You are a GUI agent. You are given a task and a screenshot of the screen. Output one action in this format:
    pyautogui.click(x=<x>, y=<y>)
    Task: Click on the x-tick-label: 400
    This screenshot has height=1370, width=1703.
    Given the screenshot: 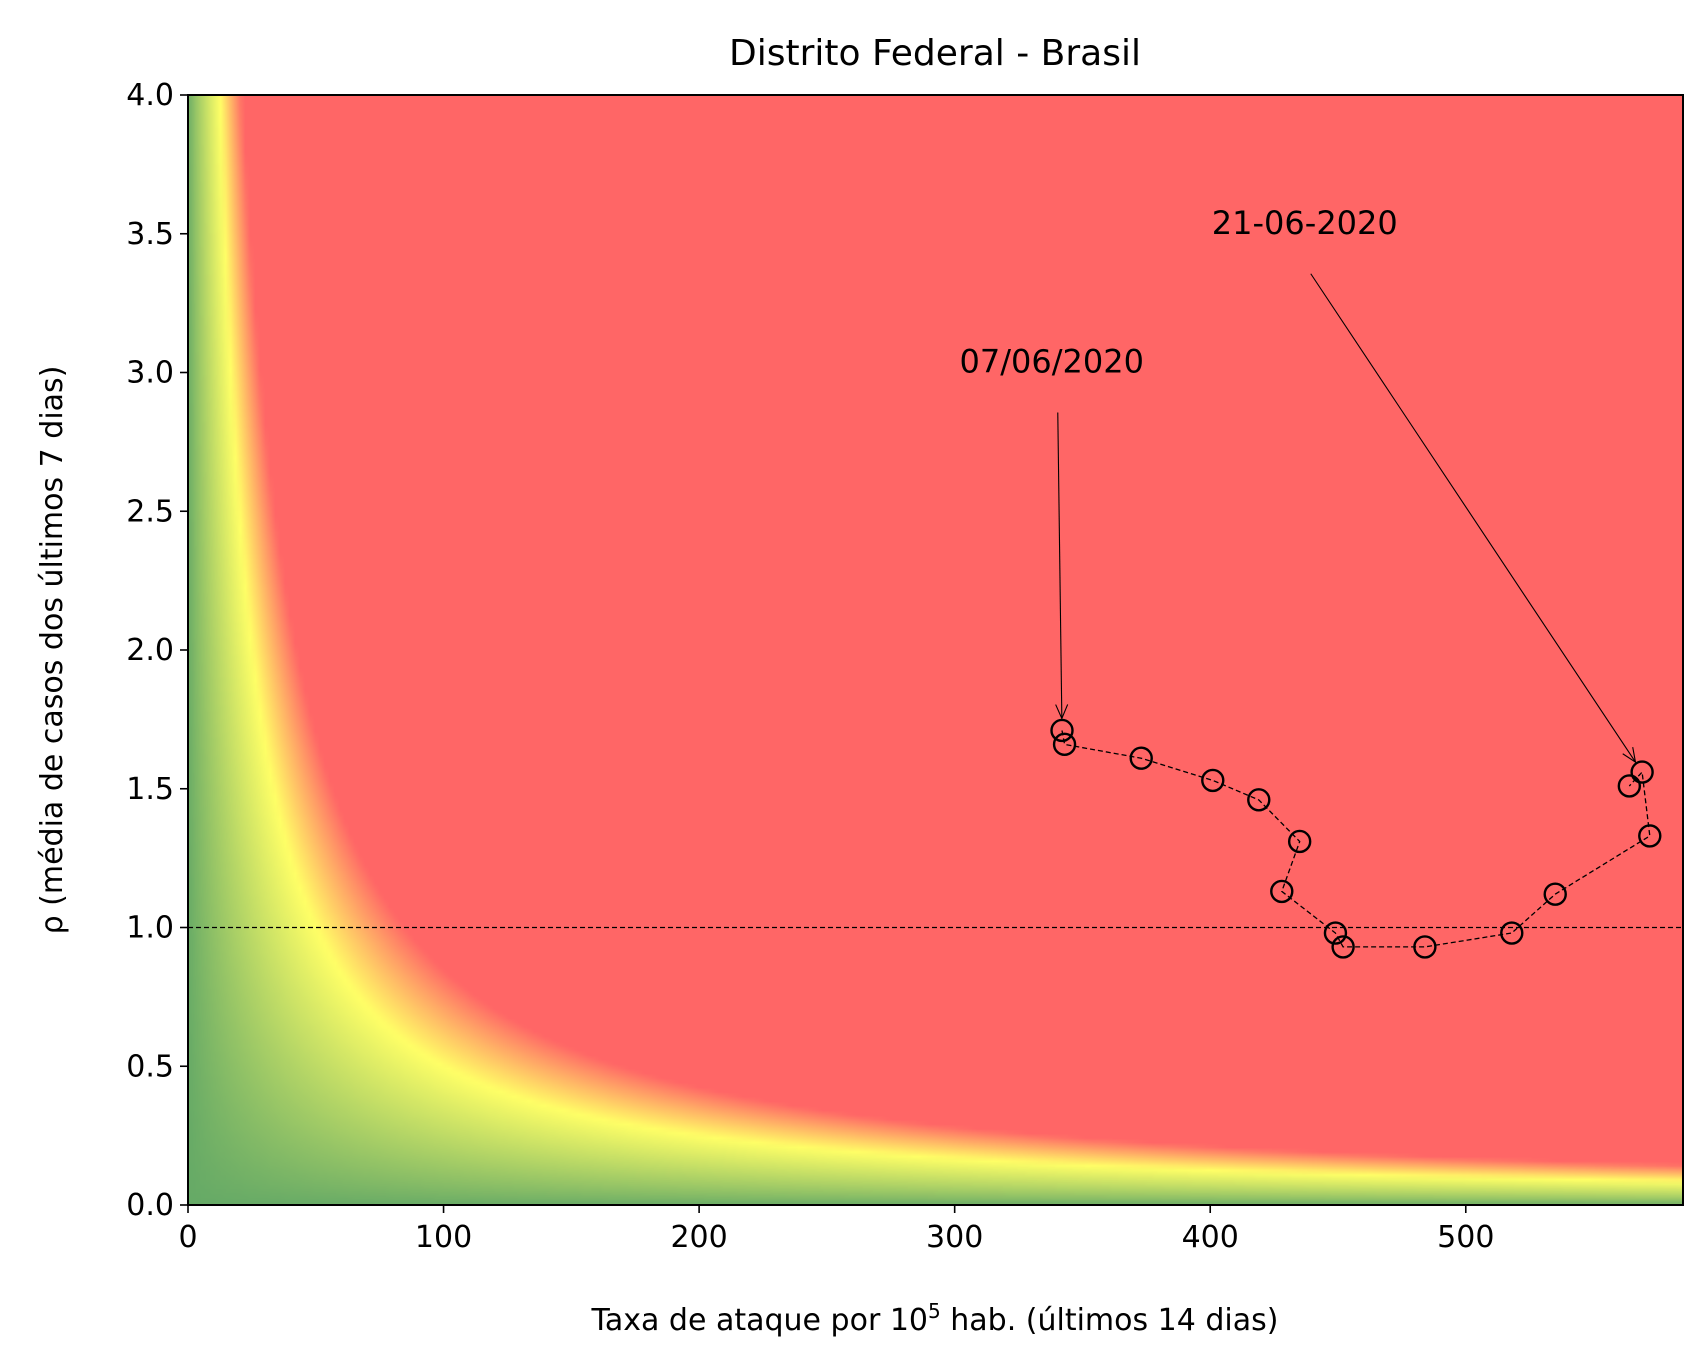 What is the action you would take?
    pyautogui.click(x=1210, y=1237)
    